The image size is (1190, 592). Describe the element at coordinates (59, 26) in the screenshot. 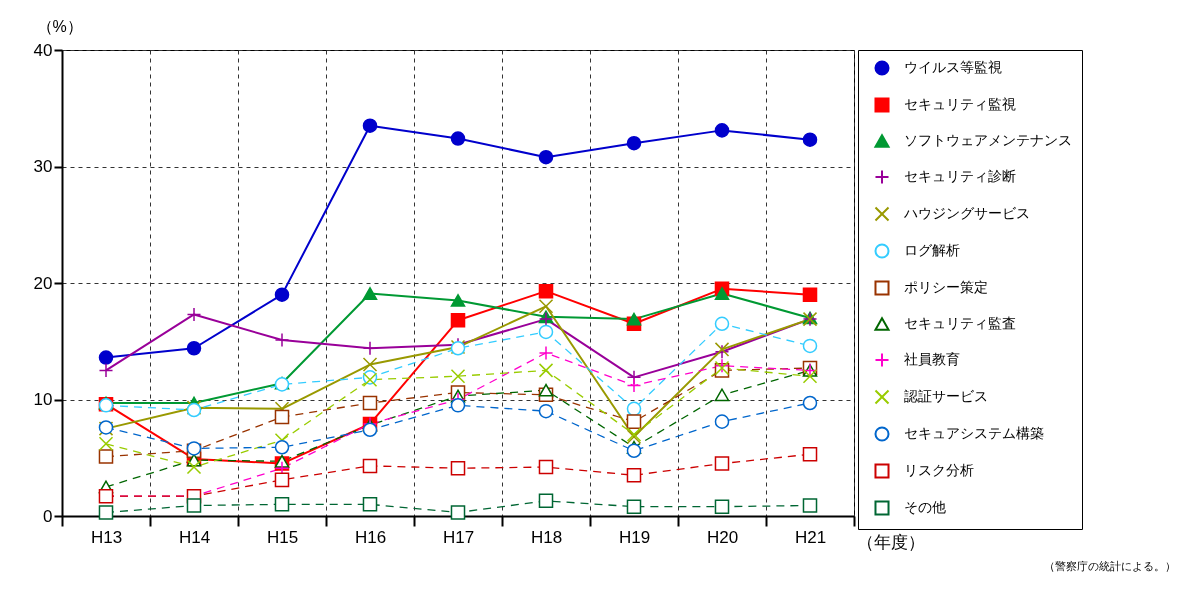

I see `y-axis-title: （%）` at that location.